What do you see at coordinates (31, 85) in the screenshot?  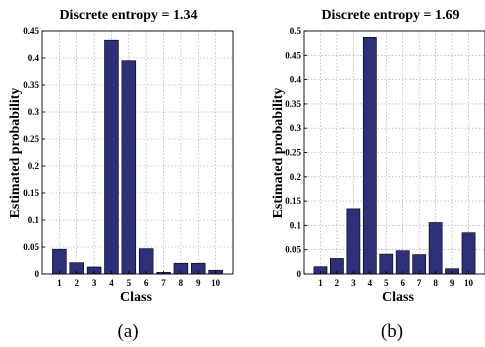 I see `chart-a-ytick-label: 0.35` at bounding box center [31, 85].